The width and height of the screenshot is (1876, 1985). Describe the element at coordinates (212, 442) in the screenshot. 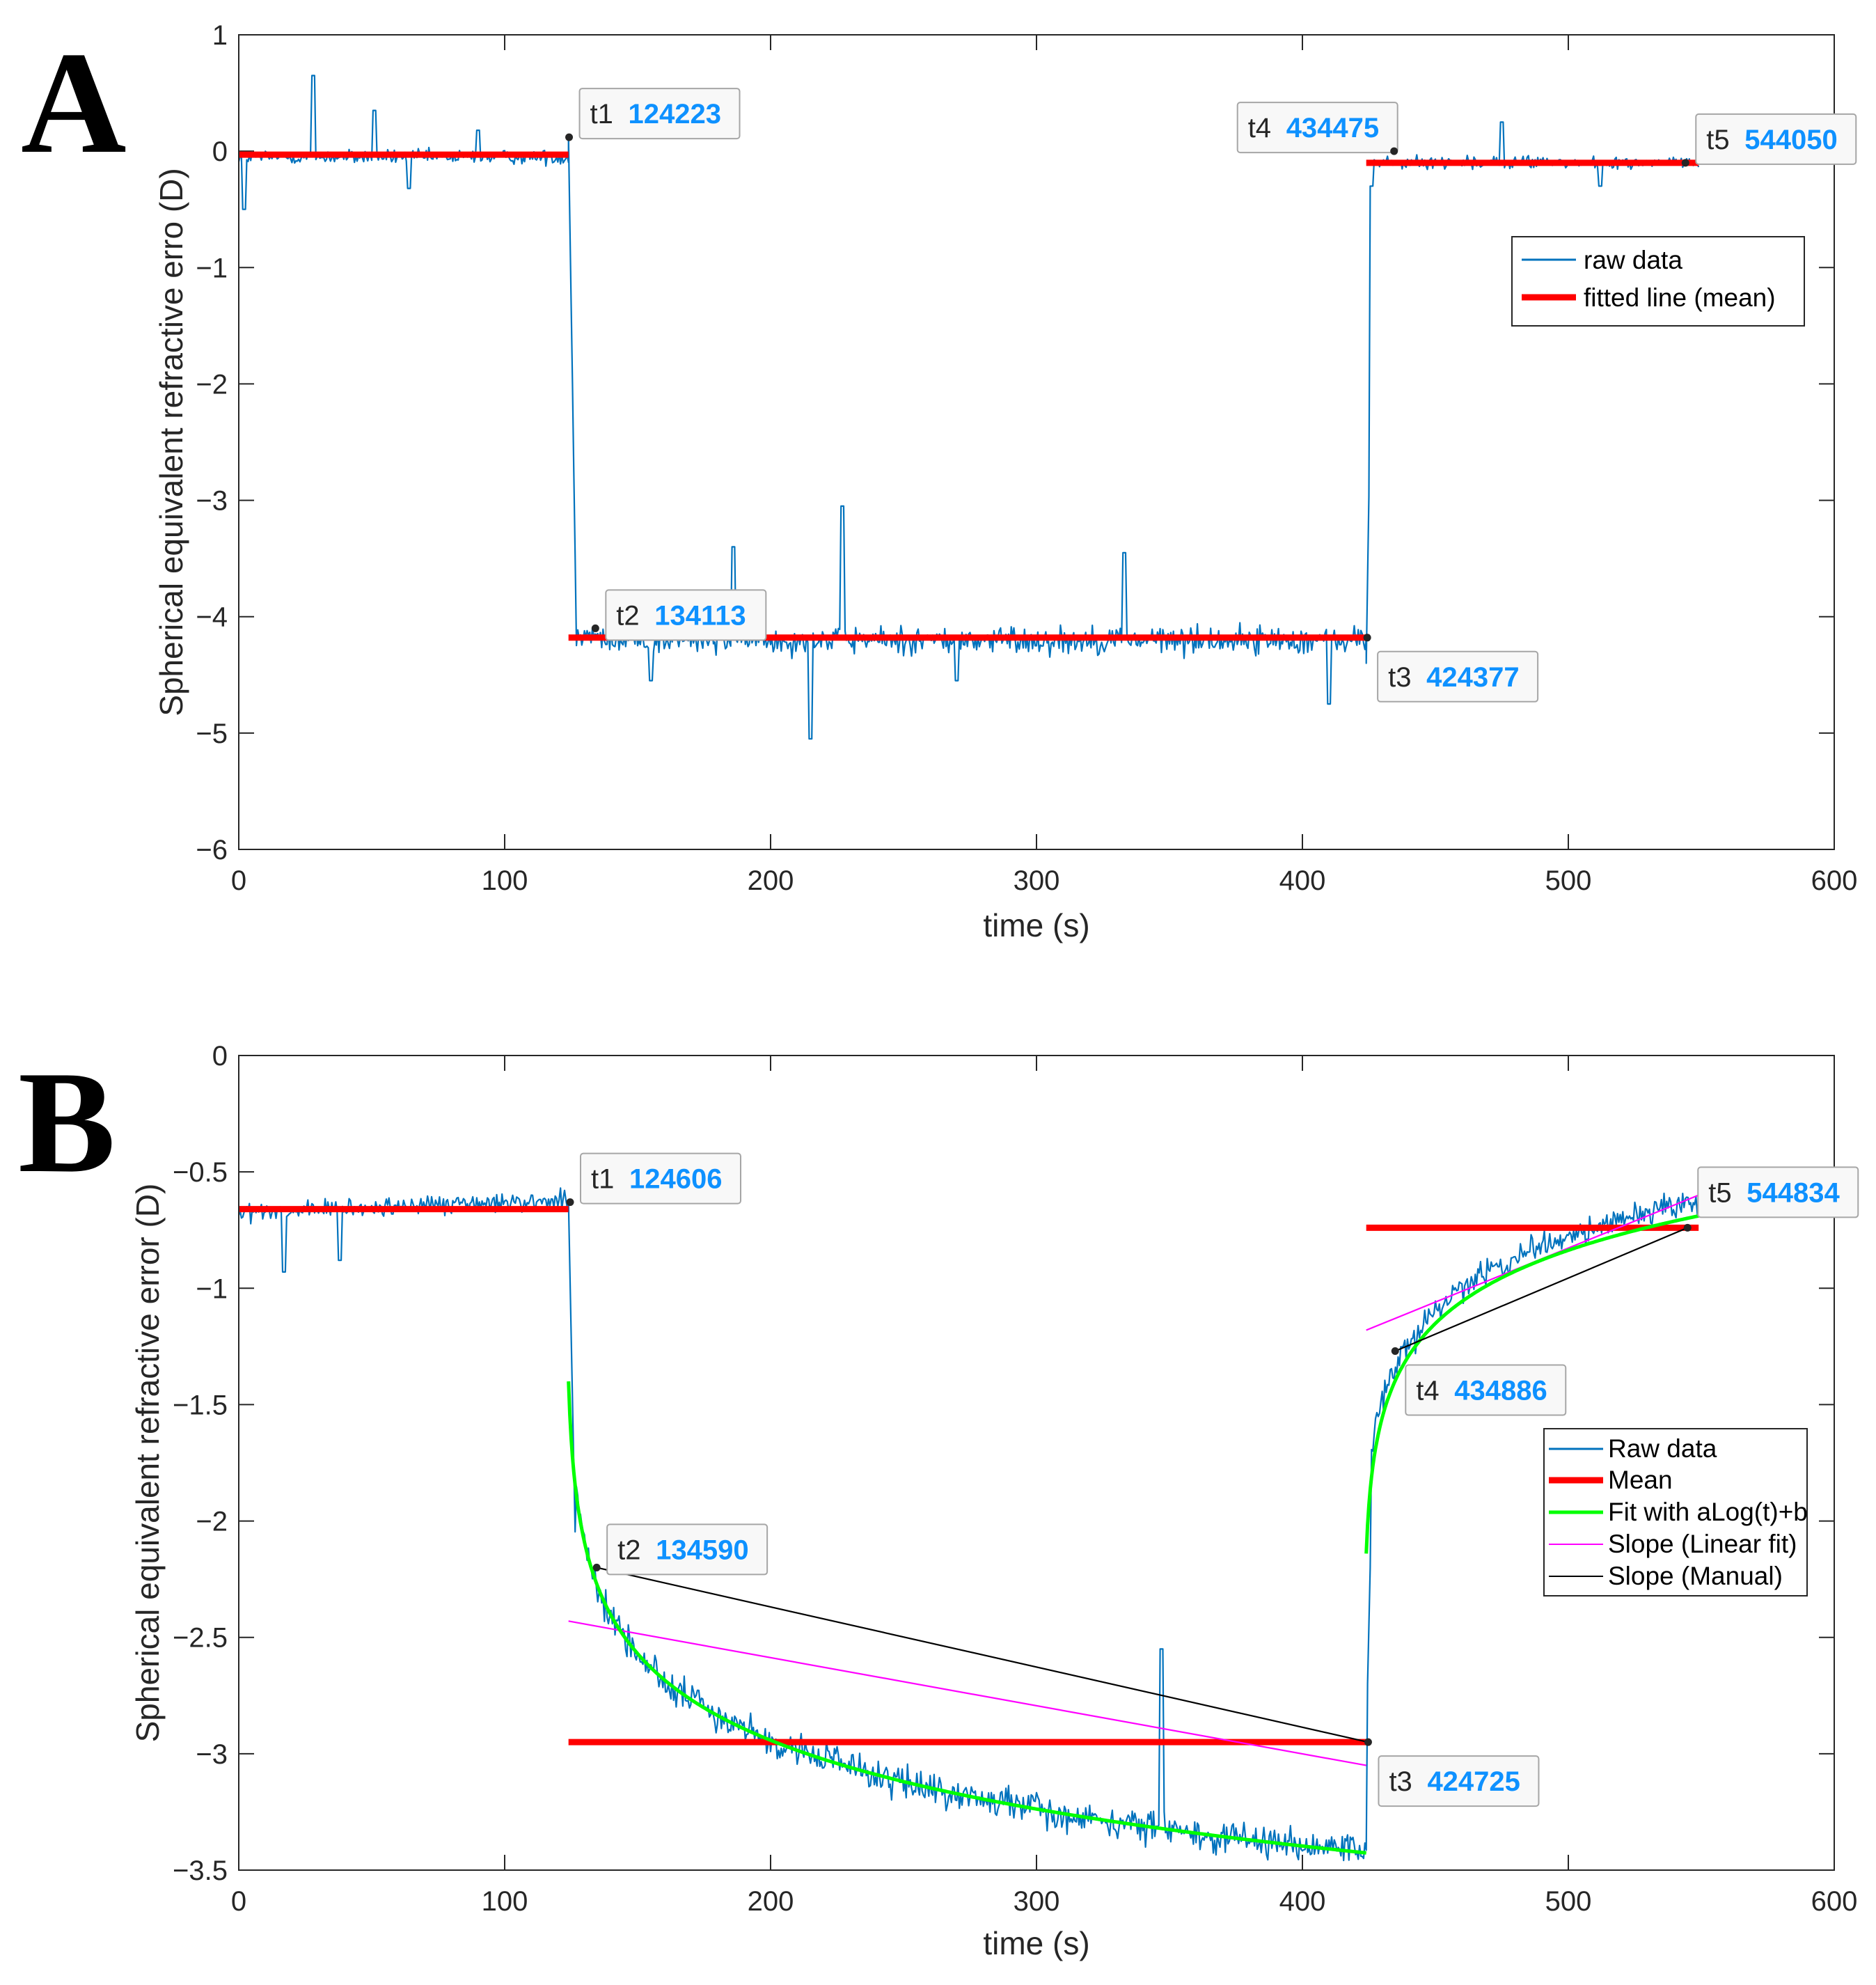

I see `chart-a-ytick-labels: −6 −5 −4 −3 −2 −1 0 1` at that location.